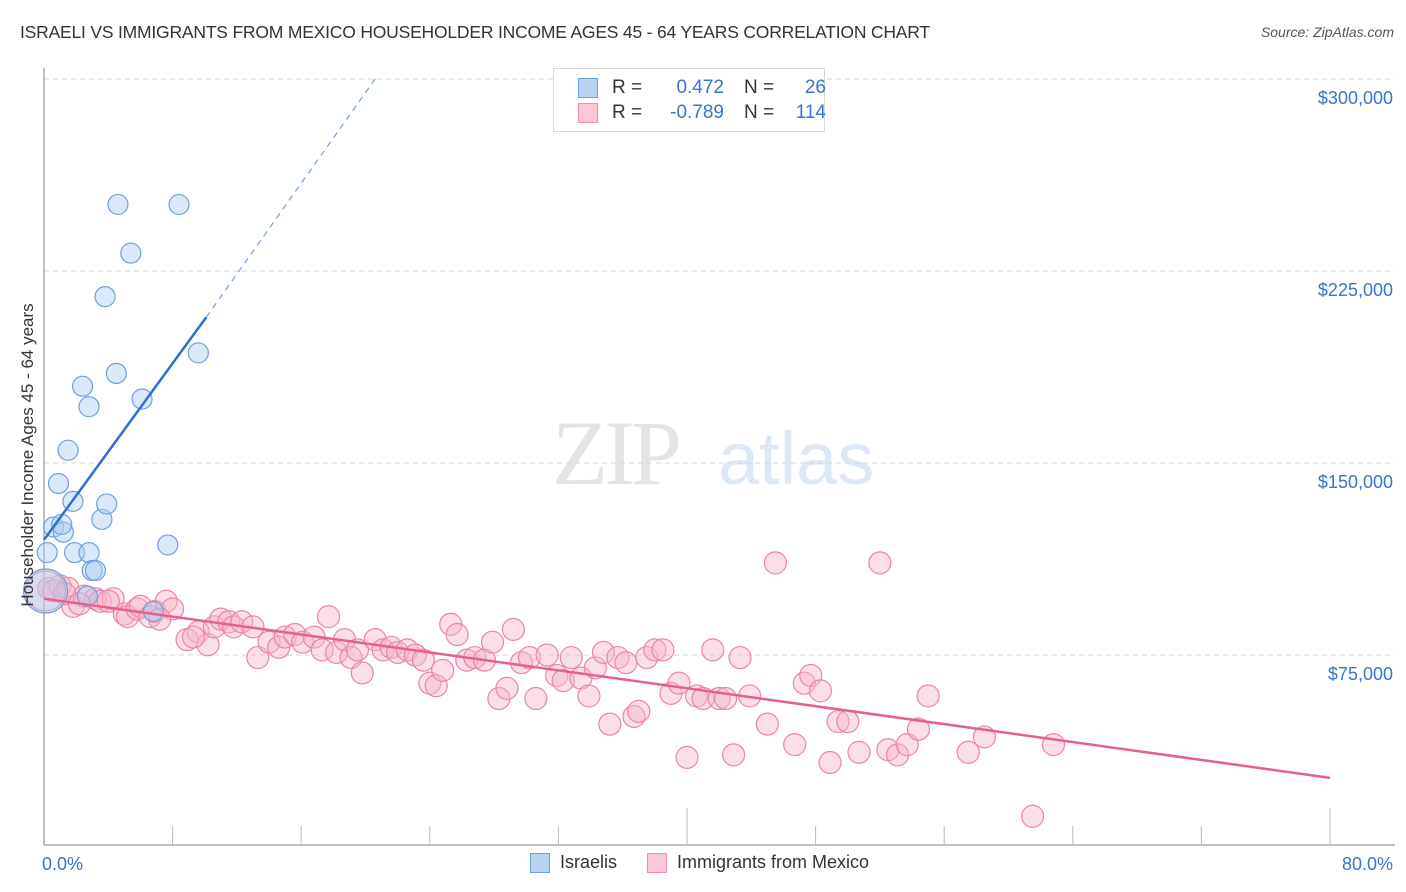 This screenshot has height=892, width=1406. I want to click on y-tick-label: $150,000, so click(1355, 482).